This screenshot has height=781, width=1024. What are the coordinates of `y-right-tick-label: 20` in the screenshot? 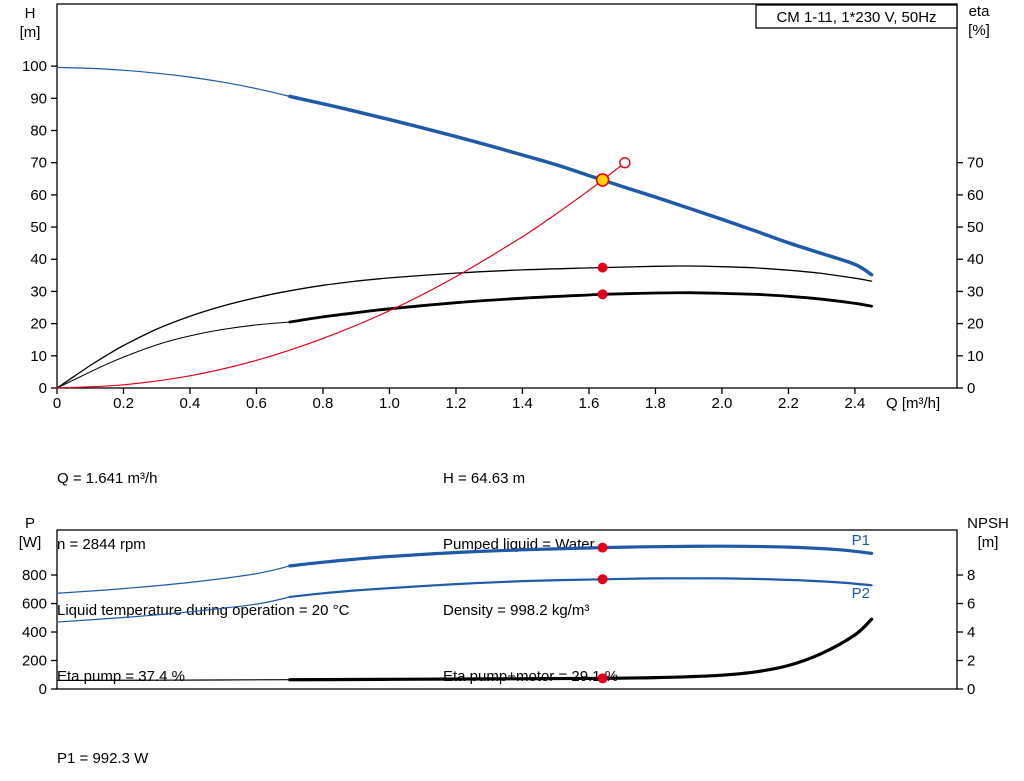 It's located at (975, 324).